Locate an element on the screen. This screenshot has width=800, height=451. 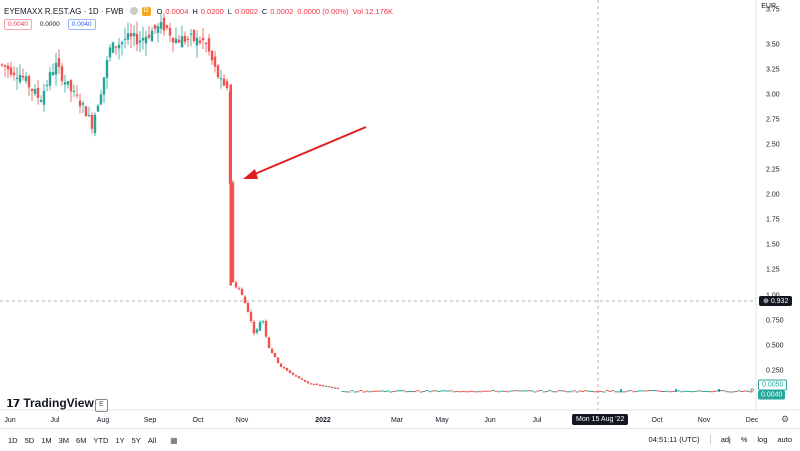
time-tick-label: May is located at coordinates (442, 420).